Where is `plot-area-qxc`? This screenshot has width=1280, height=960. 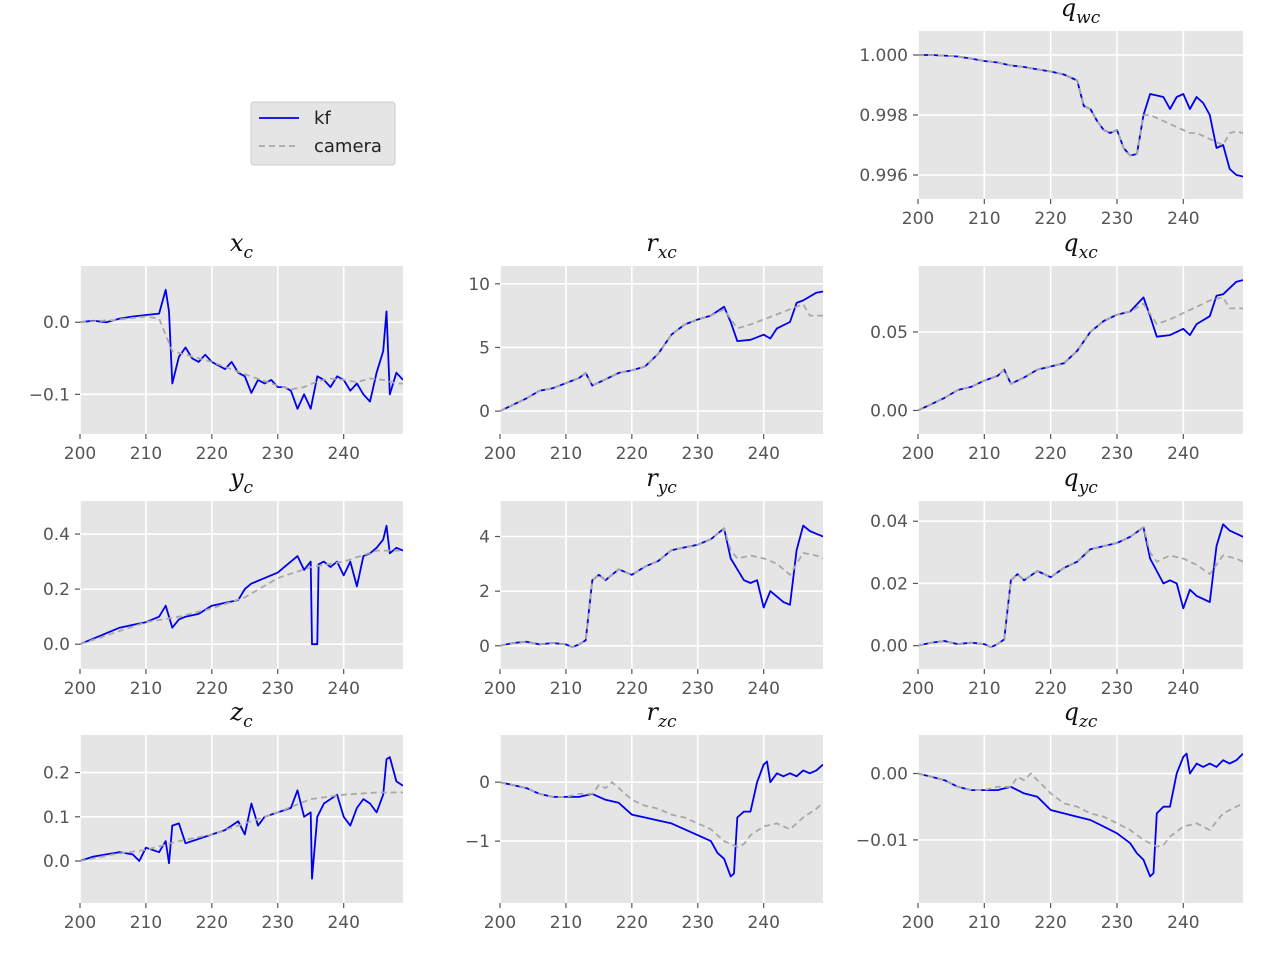
plot-area-qxc is located at coordinates (1080, 350).